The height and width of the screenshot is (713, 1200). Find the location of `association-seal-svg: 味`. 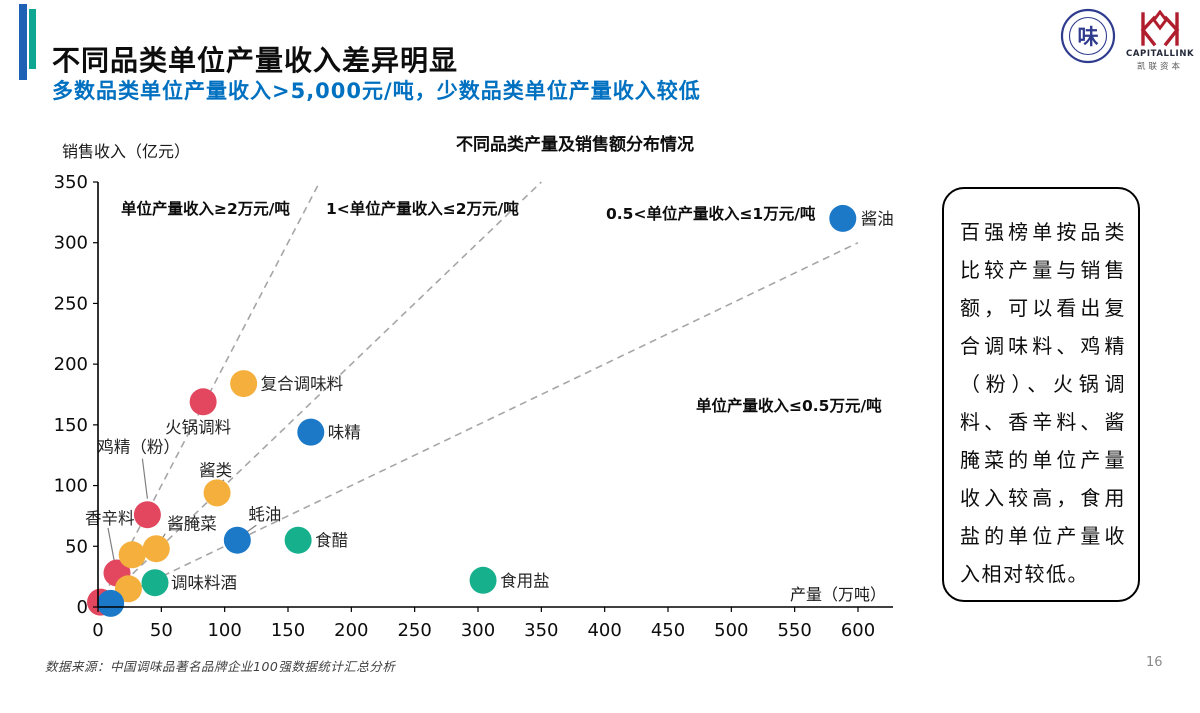

association-seal-svg: 味 is located at coordinates (1088, 36).